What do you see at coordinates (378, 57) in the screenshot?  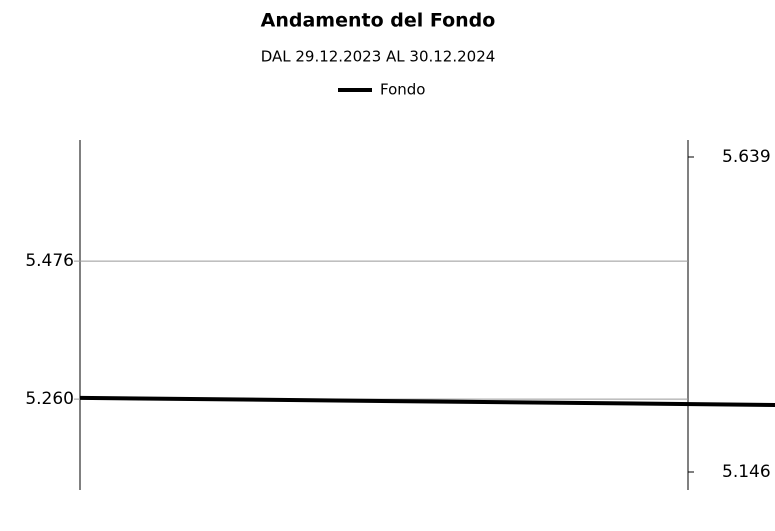 I see `chart-subtitle: DAL 29.12.2023 AL 30.12.2024` at bounding box center [378, 57].